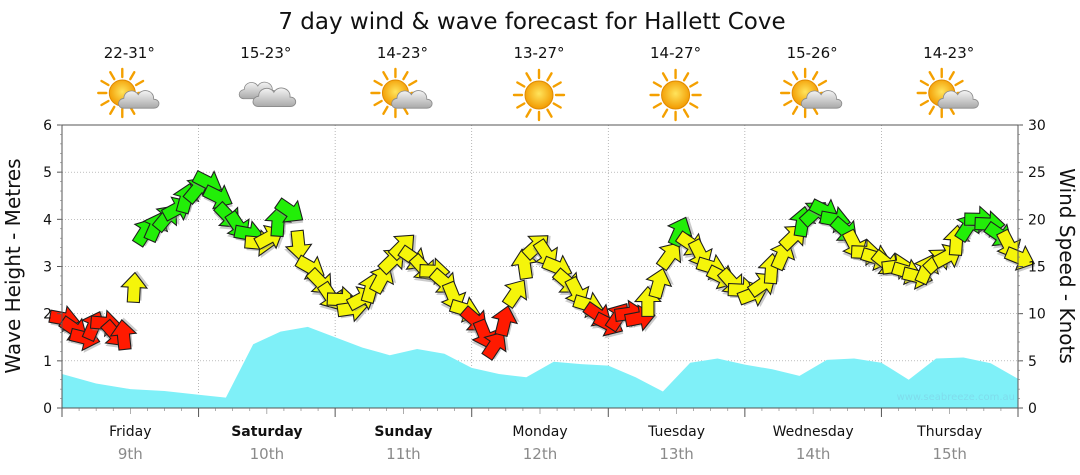 Image resolution: width=1080 pixels, height=475 pixels. I want to click on y-left-tick-label: 0, so click(47, 409).